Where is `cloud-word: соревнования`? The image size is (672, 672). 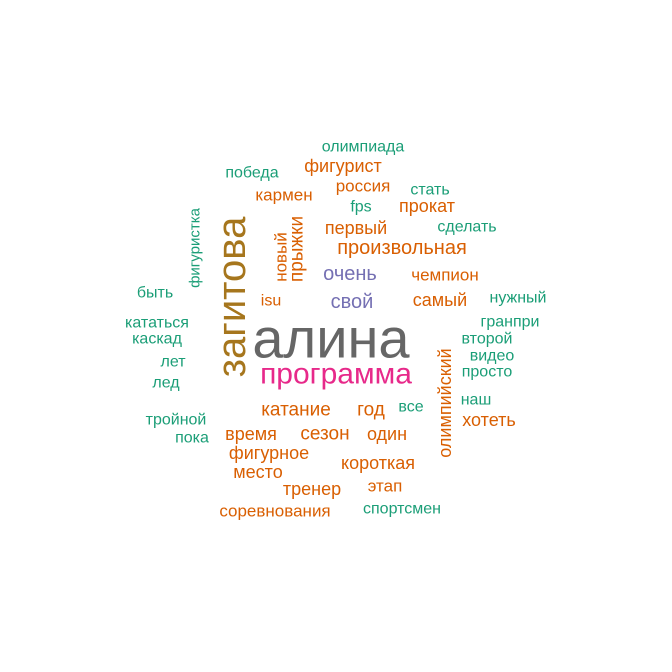 cloud-word: соревнования is located at coordinates (274, 511).